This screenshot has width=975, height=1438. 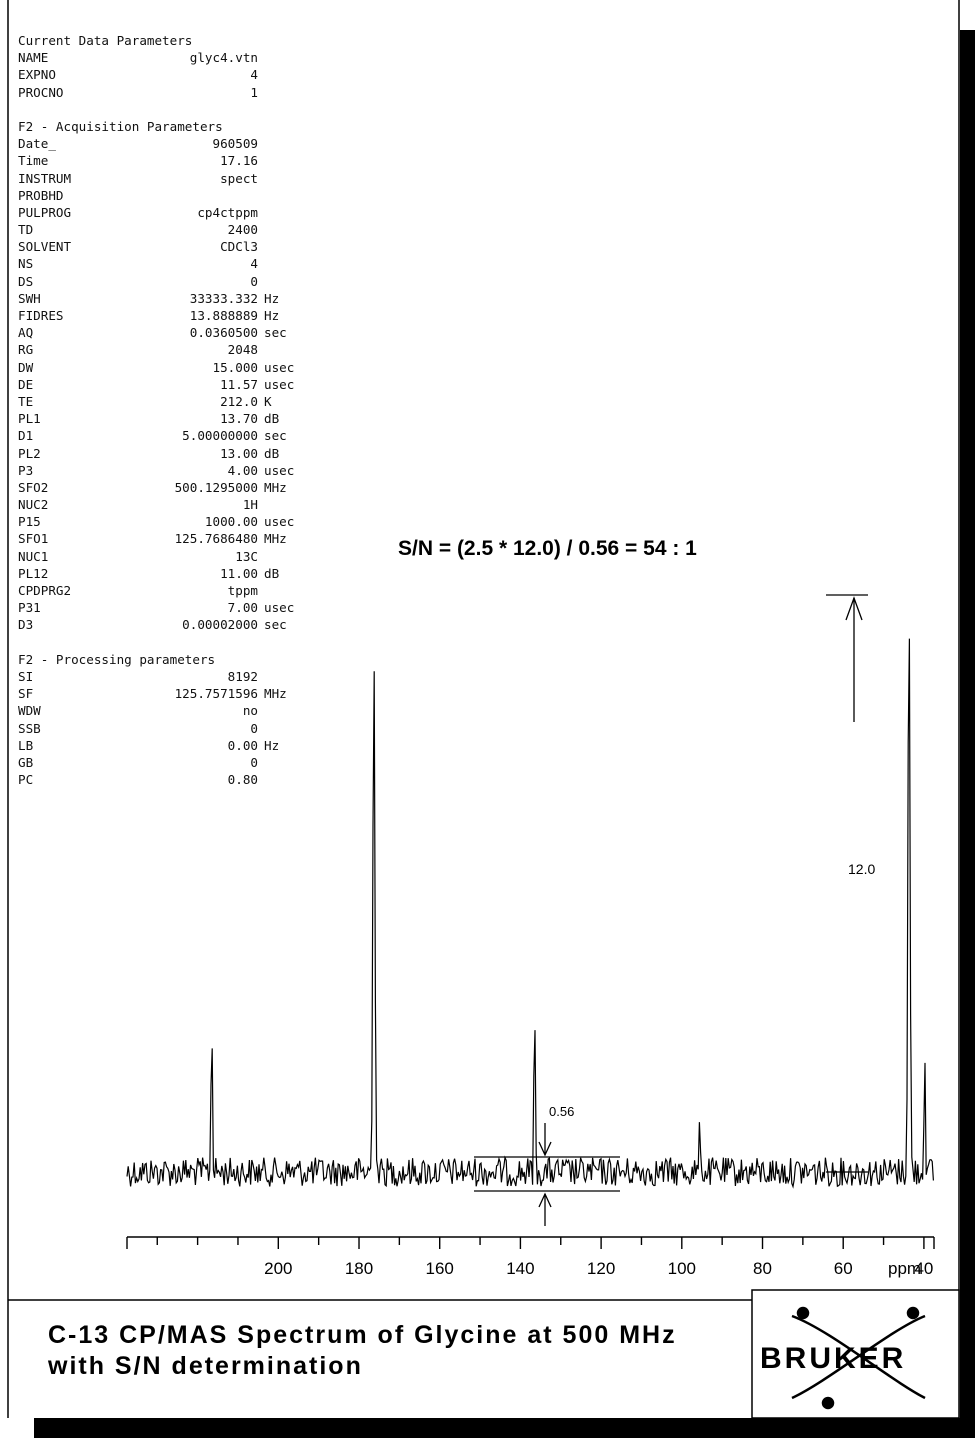 What do you see at coordinates (138, 504) in the screenshot?
I see `param-row: NUC2 1H` at bounding box center [138, 504].